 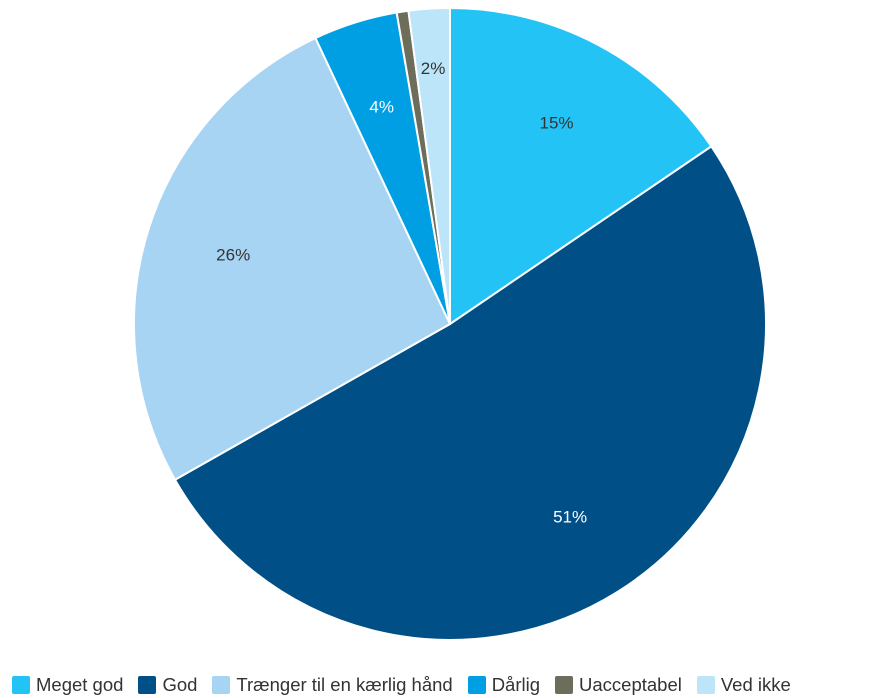 I want to click on legend-label: God, so click(x=180, y=684).